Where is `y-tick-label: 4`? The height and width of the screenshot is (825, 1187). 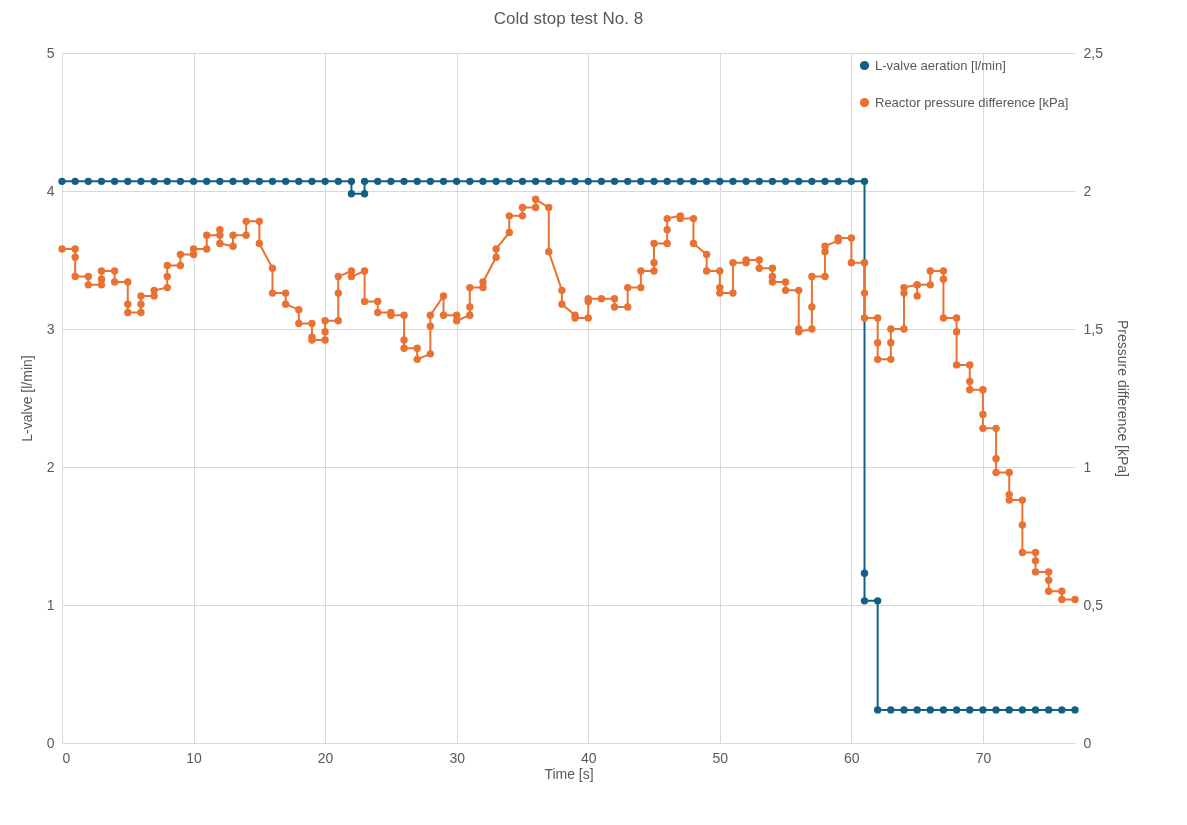
y-tick-label: 4 is located at coordinates (50, 190).